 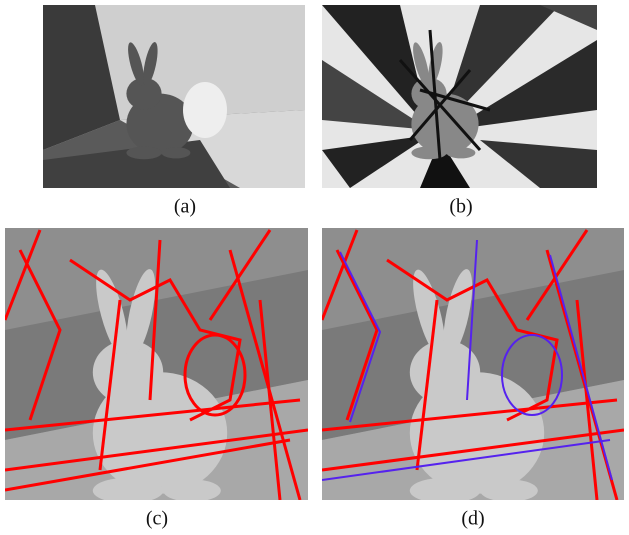 What do you see at coordinates (185, 207) in the screenshot?
I see `caption: (a)` at bounding box center [185, 207].